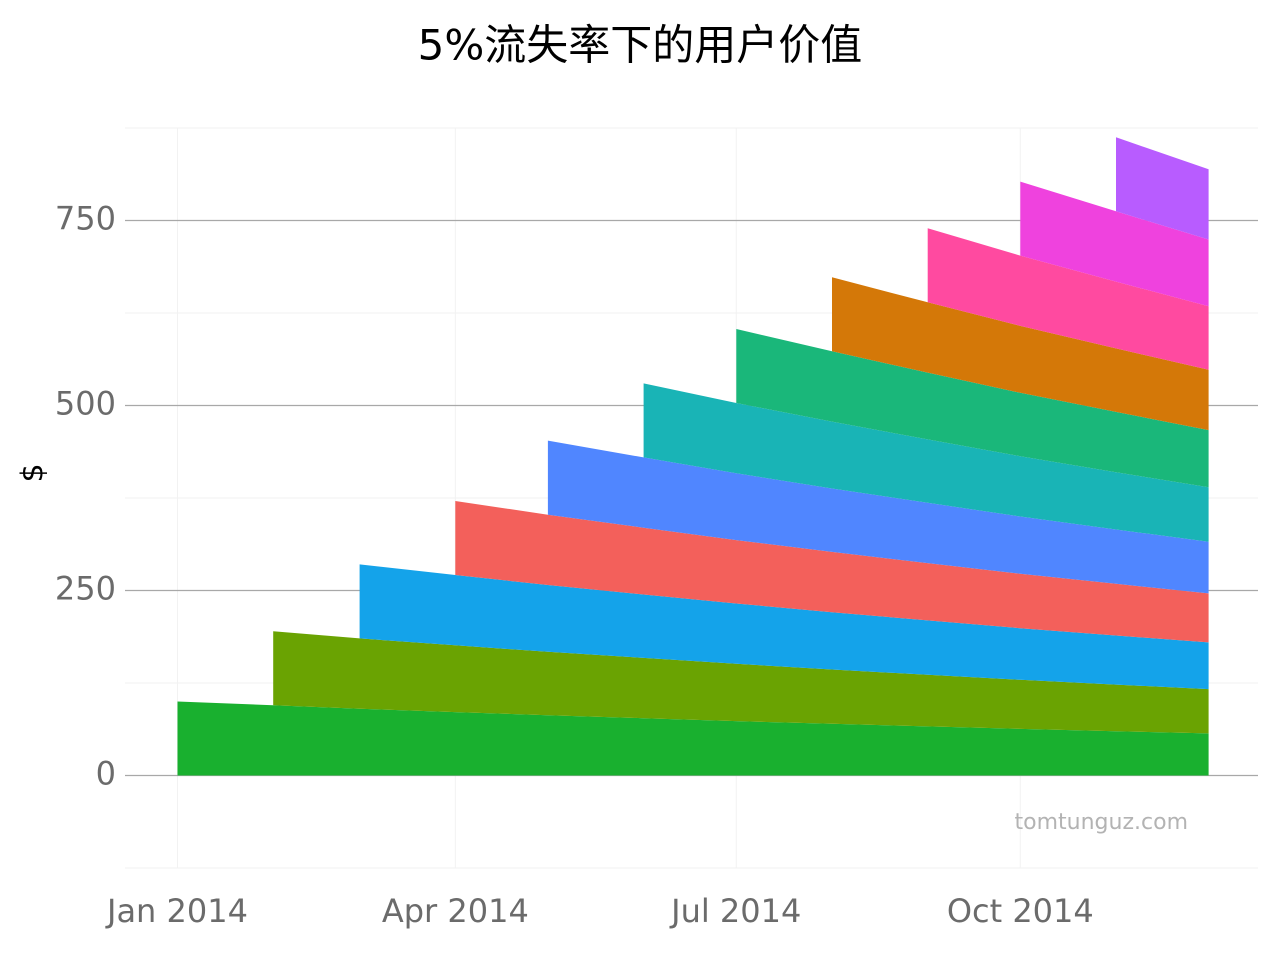 The width and height of the screenshot is (1280, 960). What do you see at coordinates (1101, 822) in the screenshot?
I see `watermark: tomtunguz.com` at bounding box center [1101, 822].